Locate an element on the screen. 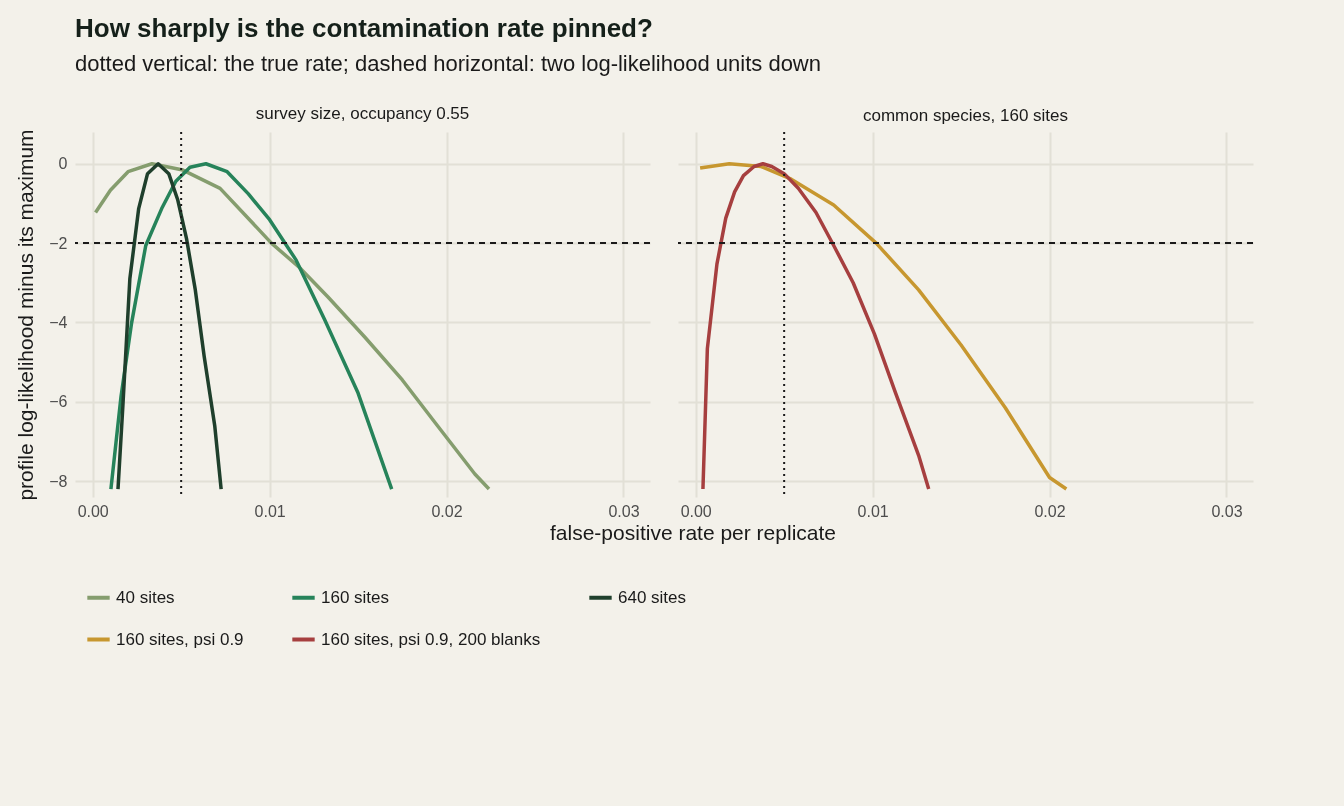 This screenshot has width=1344, height=806. text: dotted vertical: the true rate; dashed horizontal: two log-likelihood units down is located at coordinates (448, 63).